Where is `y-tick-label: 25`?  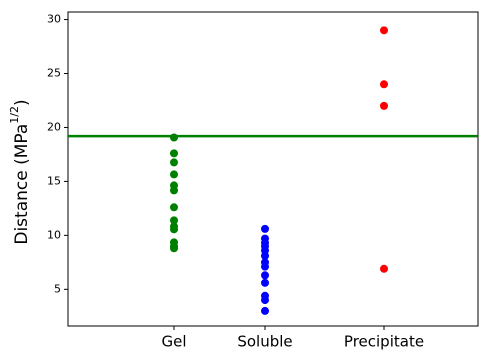
y-tick-label: 25 is located at coordinates (54, 73).